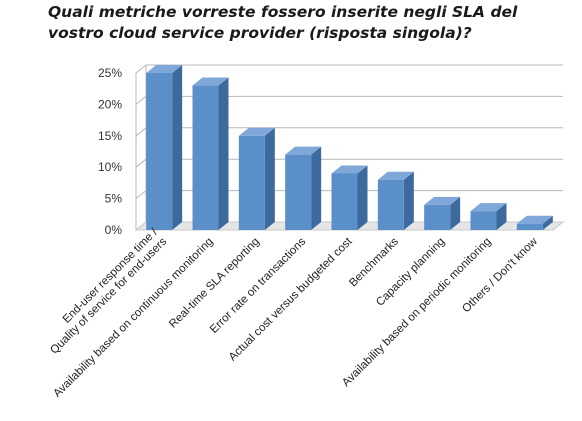 This screenshot has height=421, width=582. Describe the element at coordinates (110, 167) in the screenshot. I see `y-tick-label: 10%` at that location.